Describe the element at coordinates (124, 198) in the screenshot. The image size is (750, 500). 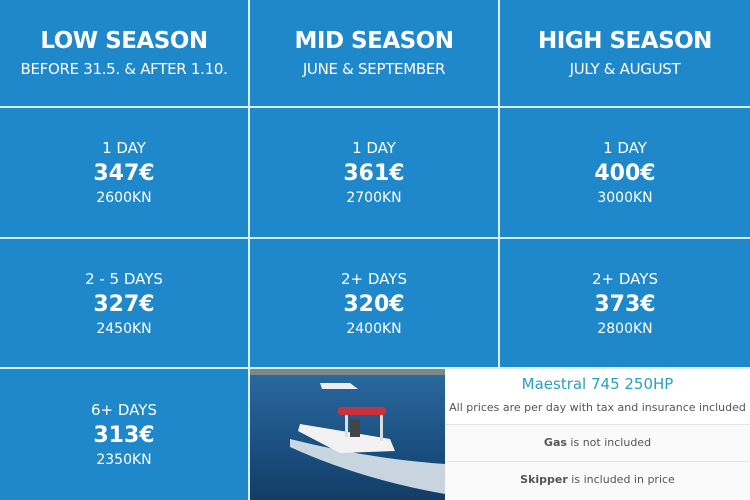
I see `price-kn: 2600KN` at that location.